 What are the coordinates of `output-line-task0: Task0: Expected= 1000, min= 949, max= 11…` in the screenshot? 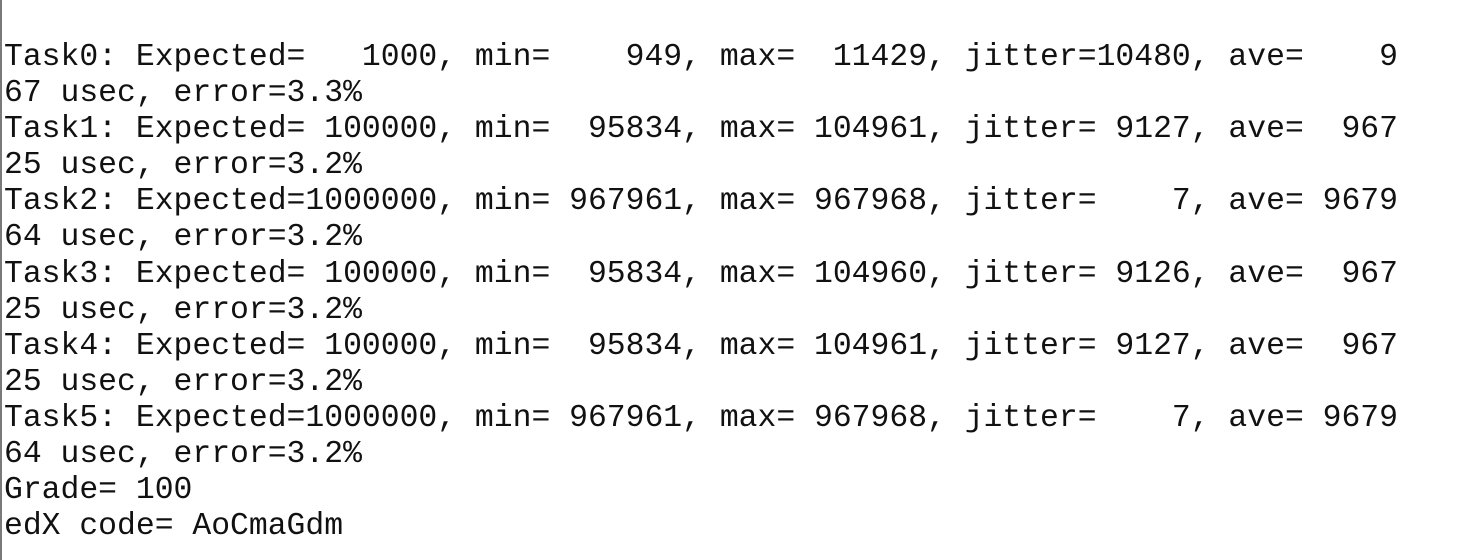 It's located at (701, 57).